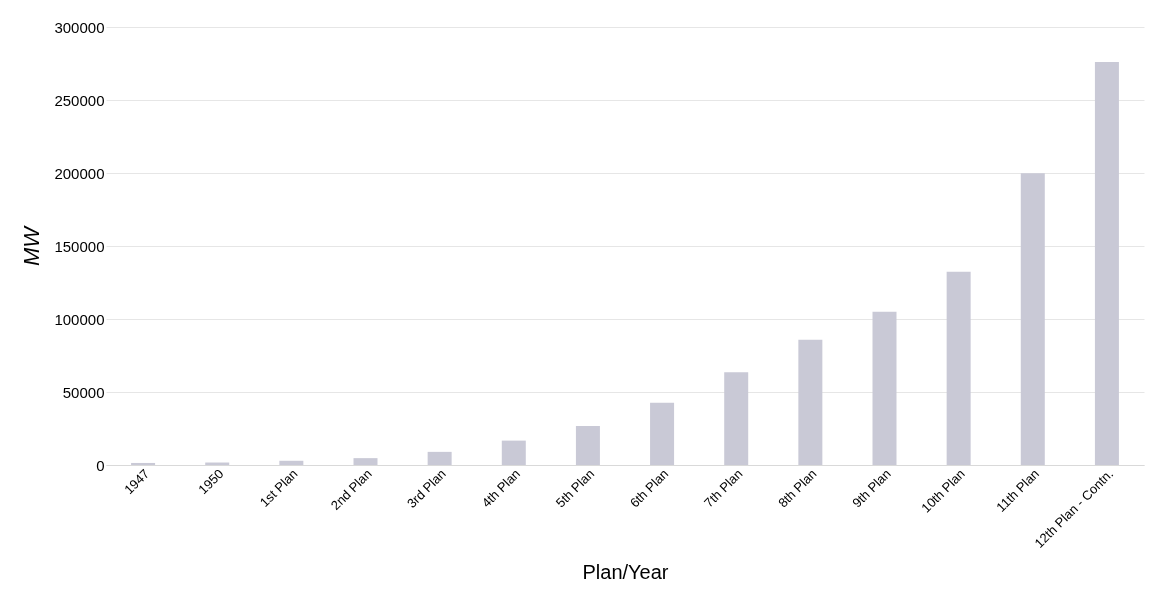  Describe the element at coordinates (79, 173) in the screenshot. I see `y-tick-label: 200000` at that location.